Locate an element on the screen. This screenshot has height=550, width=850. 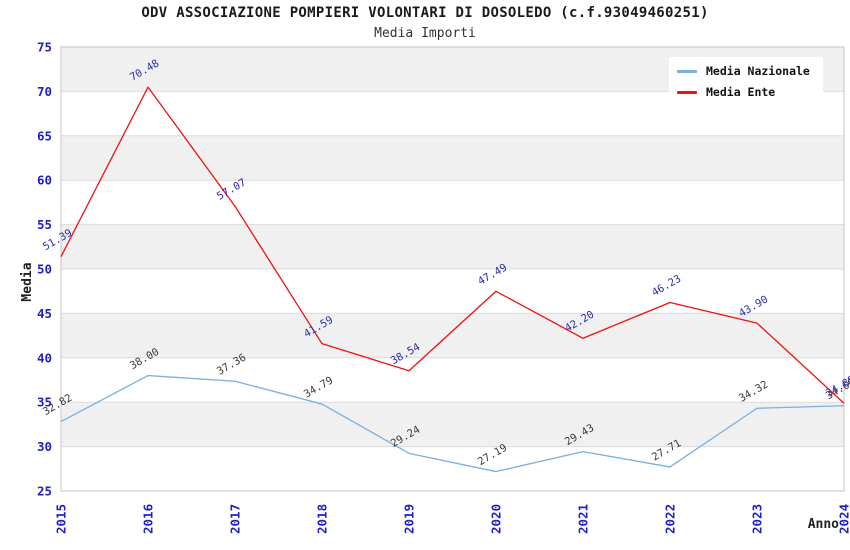
x-tick-label: 2024 is located at coordinates (843, 519).